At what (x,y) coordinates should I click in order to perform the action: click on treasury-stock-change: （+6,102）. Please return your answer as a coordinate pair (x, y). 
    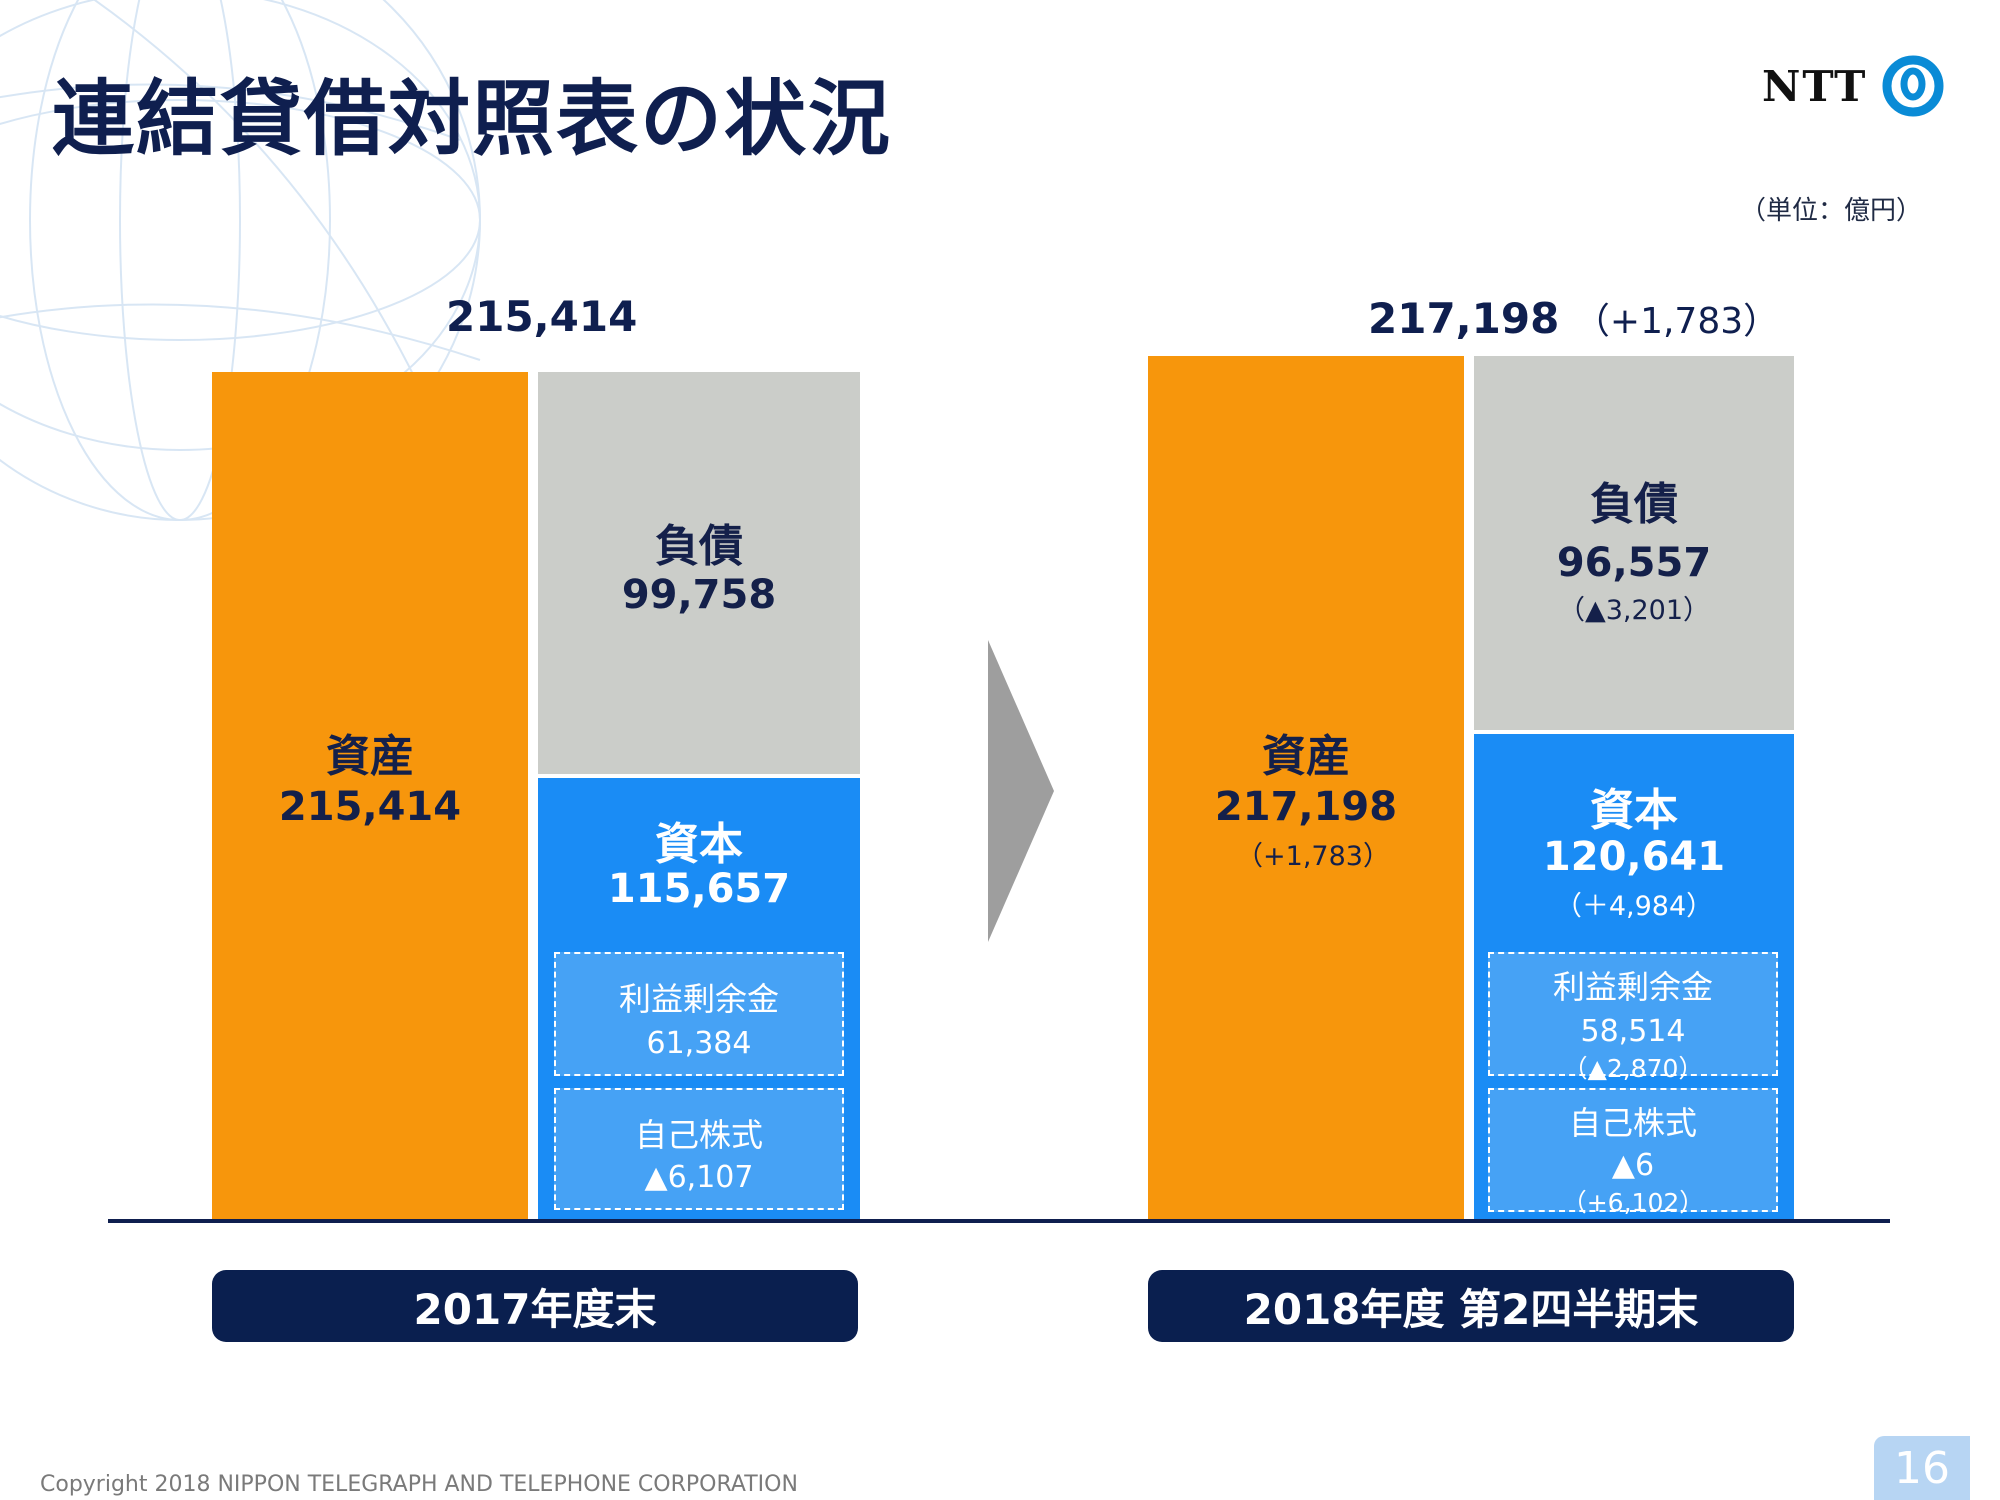
    Looking at the image, I should click on (1633, 1202).